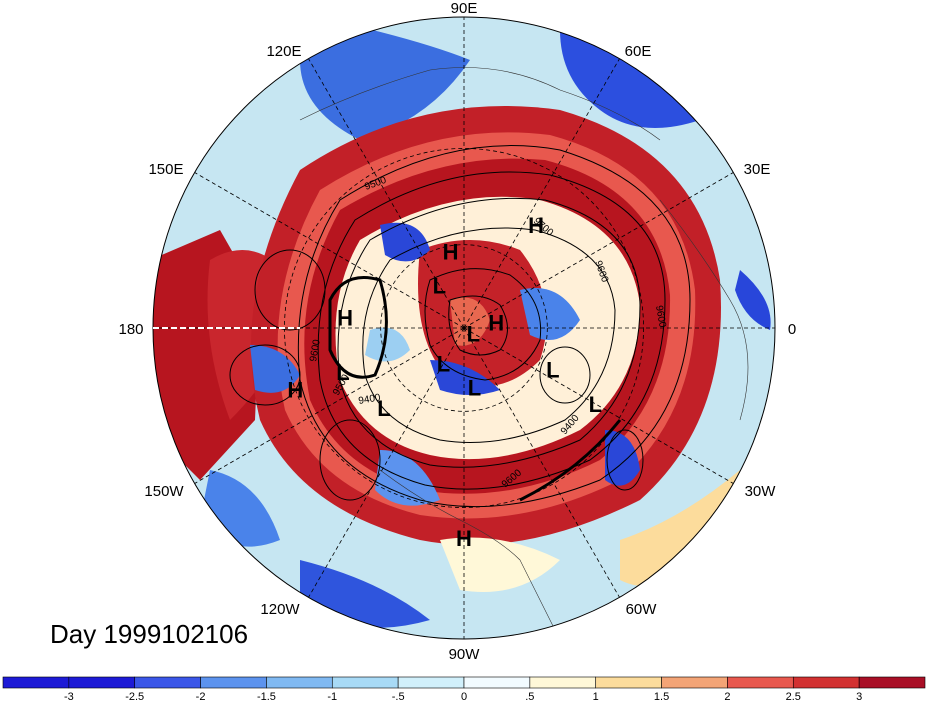 The image size is (928, 702). Describe the element at coordinates (793, 696) in the screenshot. I see `colorbar-tick-label: 2.5` at that location.